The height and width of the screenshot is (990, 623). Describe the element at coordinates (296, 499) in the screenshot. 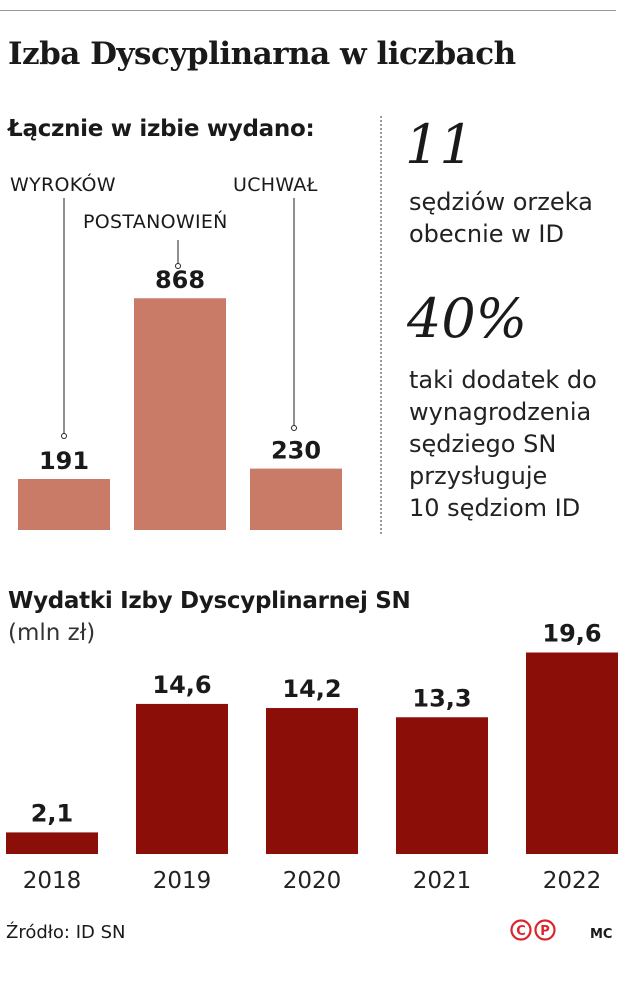

I see `bar-uchwał` at that location.